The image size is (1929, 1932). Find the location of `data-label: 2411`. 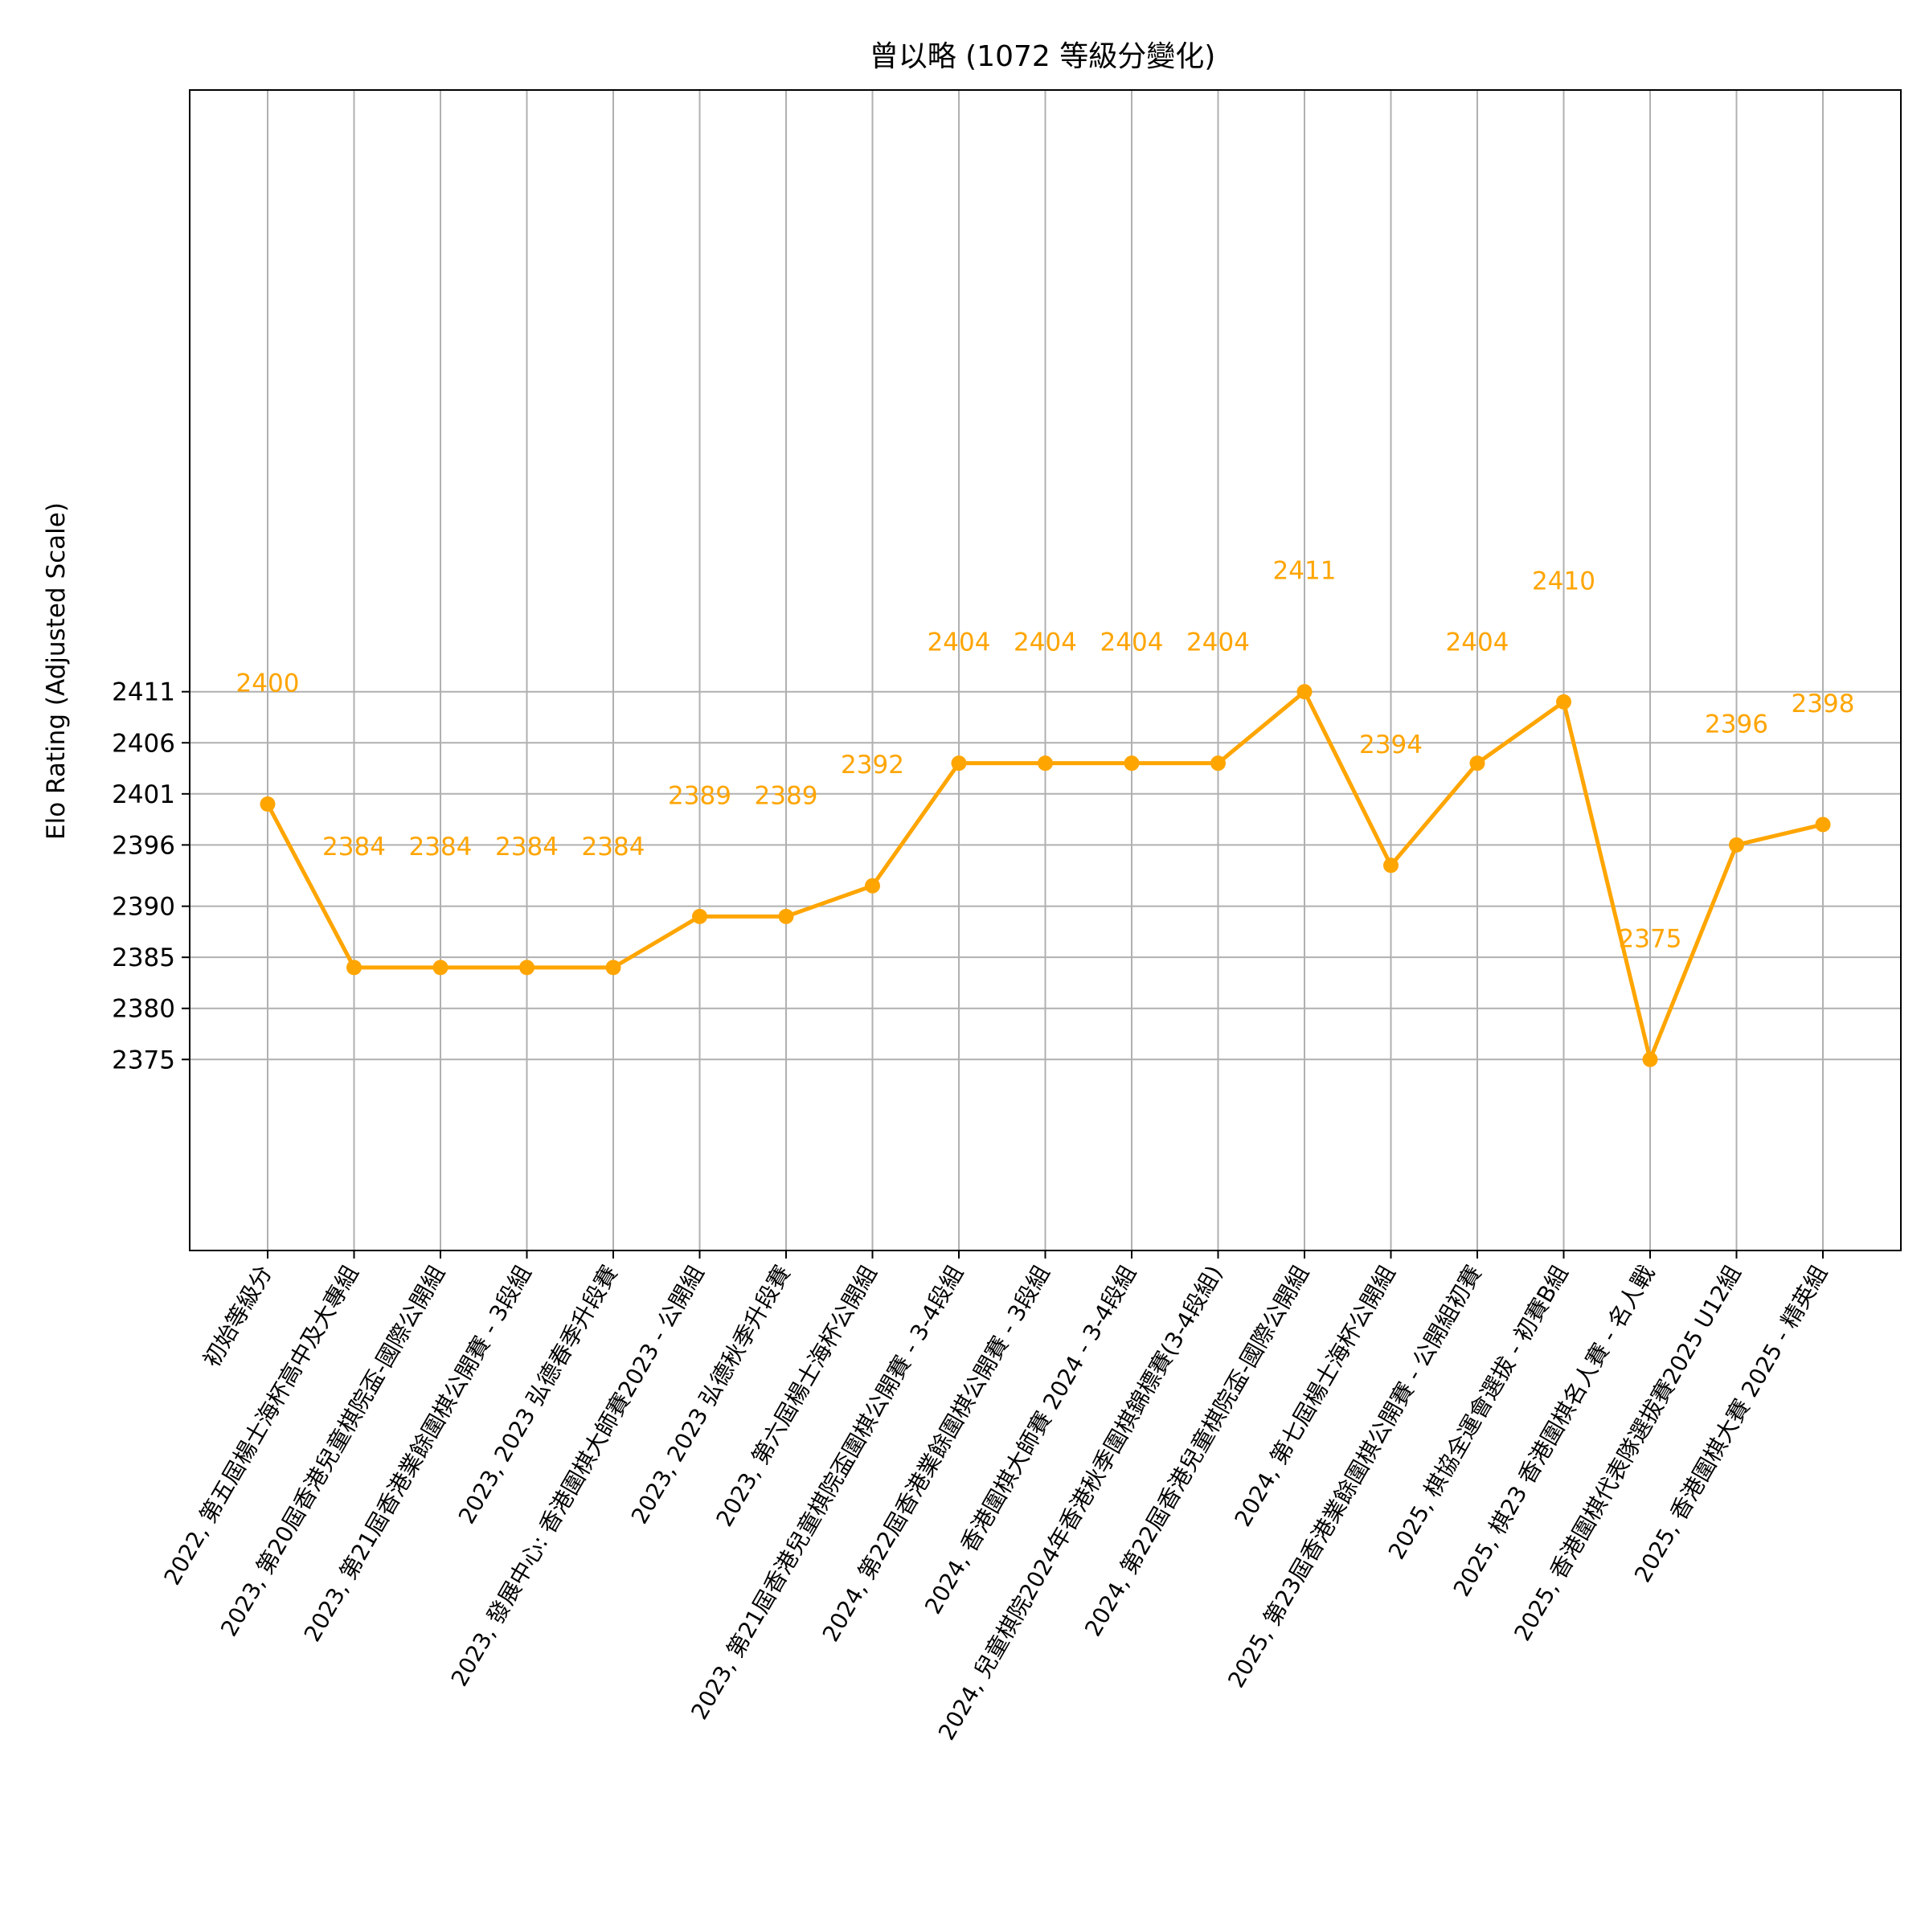

data-label: 2411 is located at coordinates (1305, 571).